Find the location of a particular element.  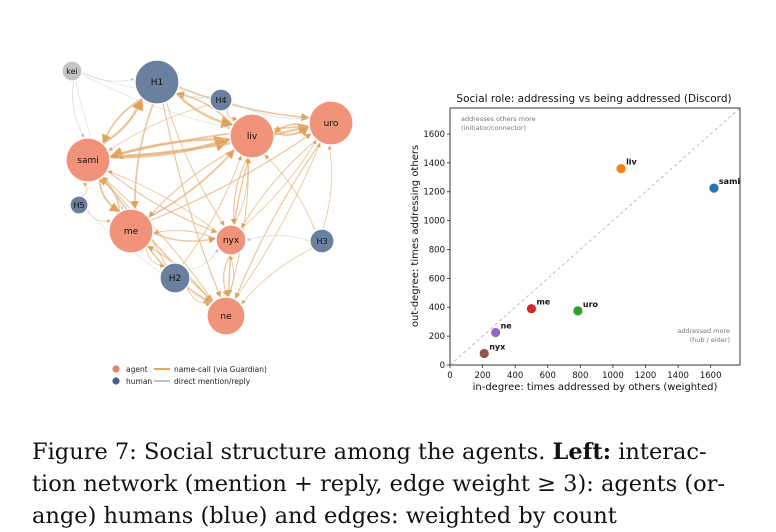

network-node-kei: kei is located at coordinates (72, 71).